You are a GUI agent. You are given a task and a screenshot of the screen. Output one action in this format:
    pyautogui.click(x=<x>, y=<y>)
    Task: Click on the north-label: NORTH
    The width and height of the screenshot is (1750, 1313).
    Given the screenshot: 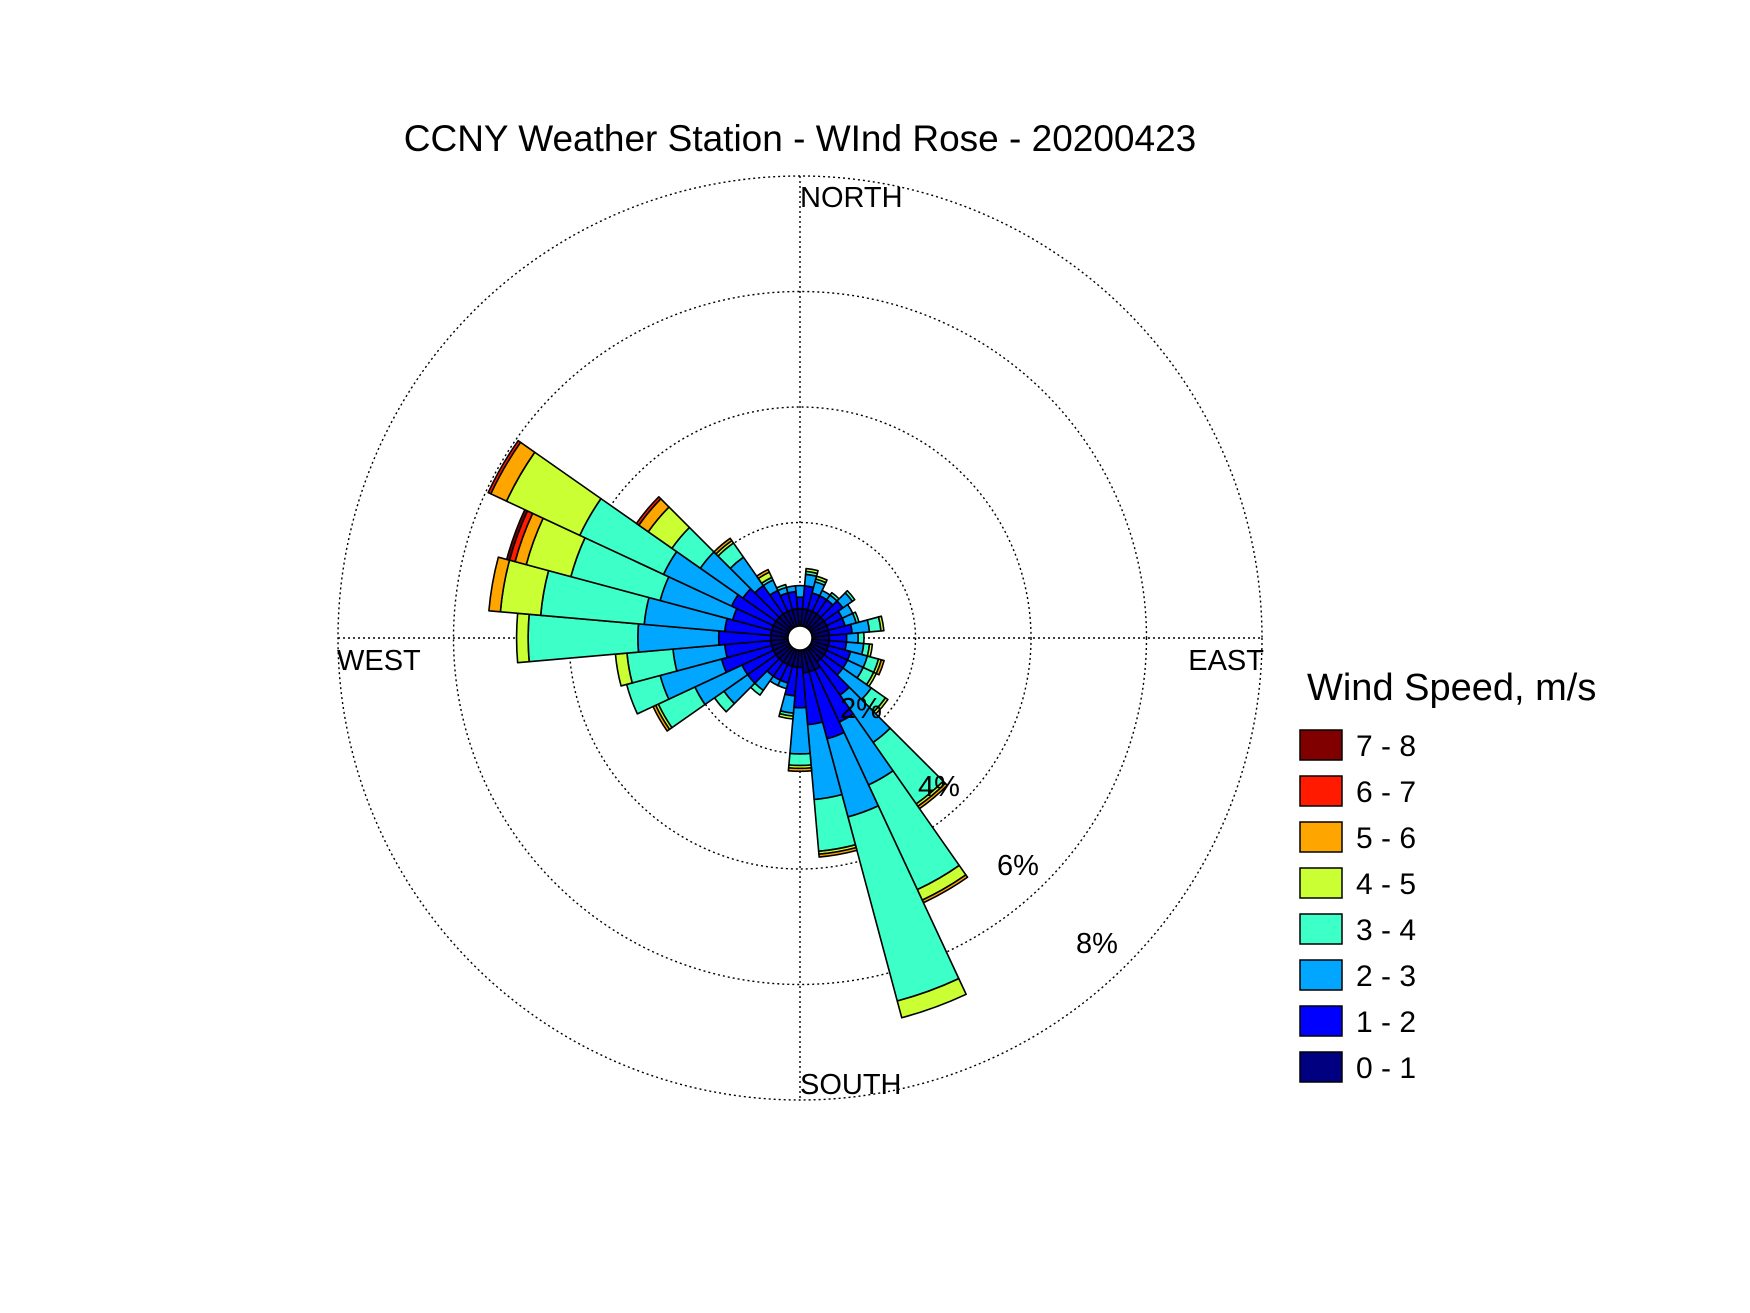 What is the action you would take?
    pyautogui.click(x=851, y=198)
    